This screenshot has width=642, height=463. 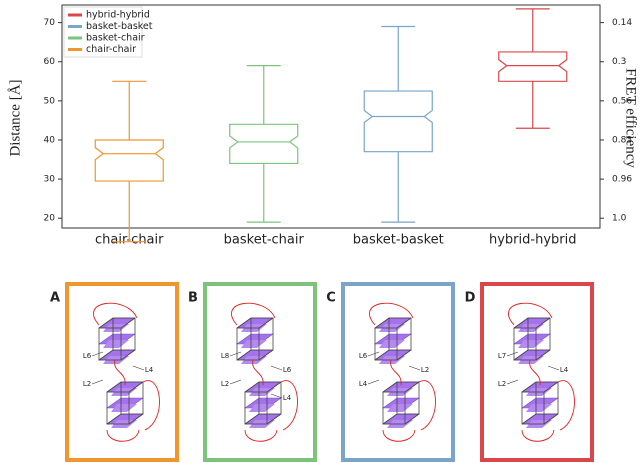 I want to click on y-tick-label: 60, so click(x=50, y=62).